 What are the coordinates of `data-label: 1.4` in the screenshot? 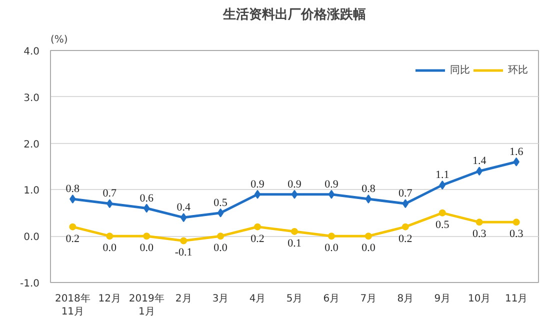 It's located at (479, 161).